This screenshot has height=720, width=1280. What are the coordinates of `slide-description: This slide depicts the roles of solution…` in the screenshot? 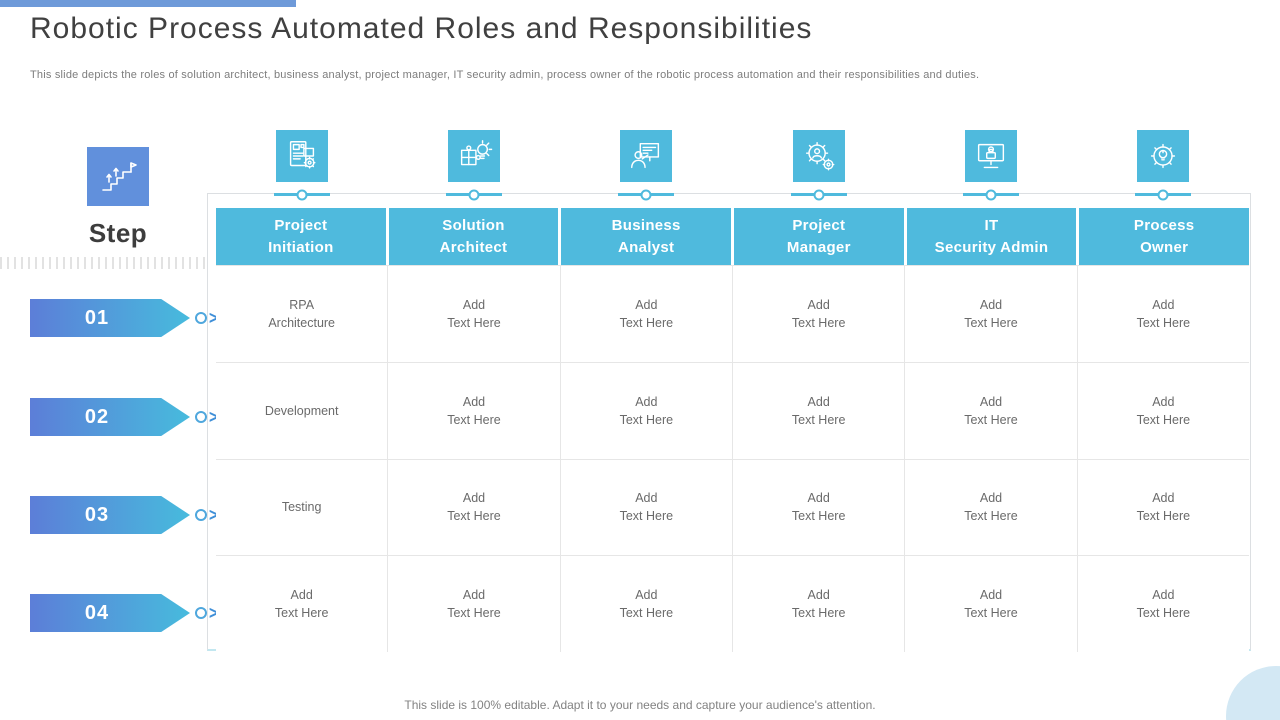 It's located at (505, 75).